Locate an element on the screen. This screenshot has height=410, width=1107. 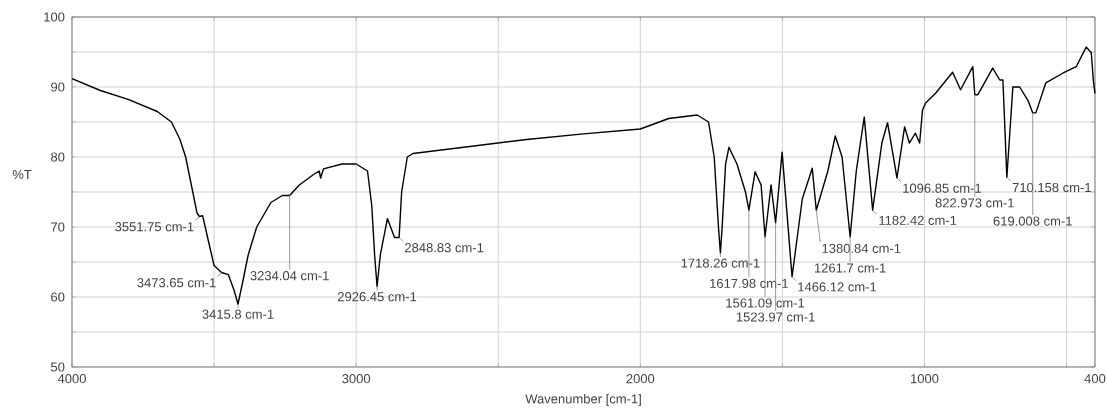
annotation: 3473.65 cm-1 is located at coordinates (176, 283).